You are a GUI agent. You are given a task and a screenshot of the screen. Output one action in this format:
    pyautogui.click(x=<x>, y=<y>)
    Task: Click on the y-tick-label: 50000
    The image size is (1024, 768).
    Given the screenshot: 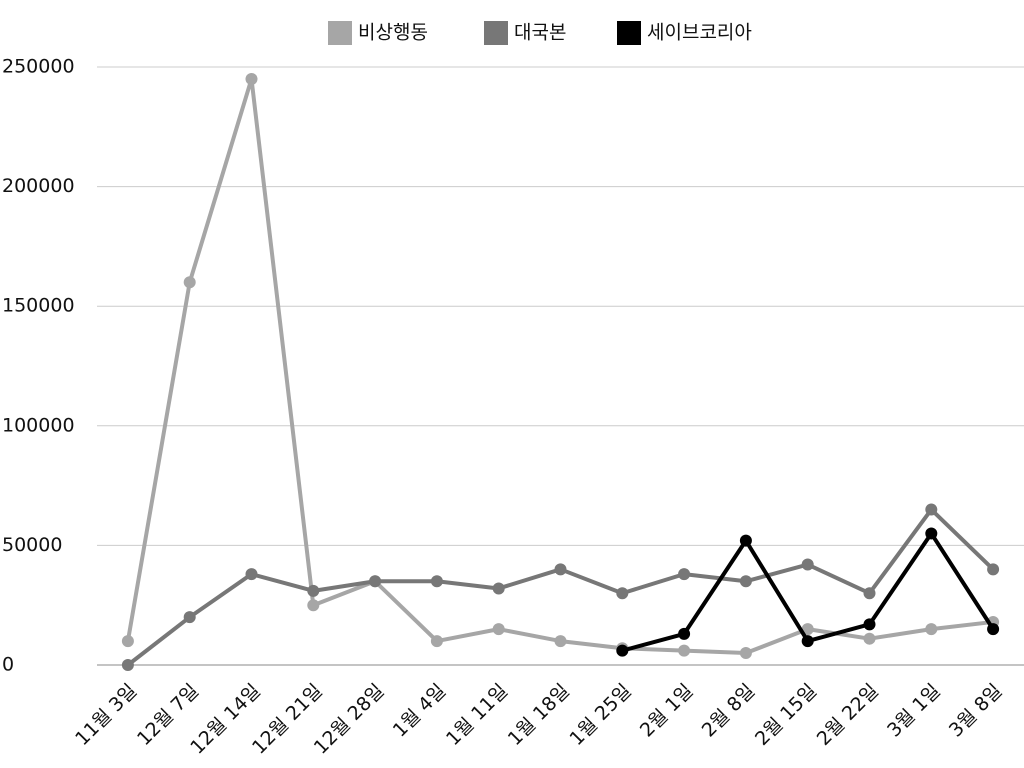 What is the action you would take?
    pyautogui.click(x=32, y=545)
    